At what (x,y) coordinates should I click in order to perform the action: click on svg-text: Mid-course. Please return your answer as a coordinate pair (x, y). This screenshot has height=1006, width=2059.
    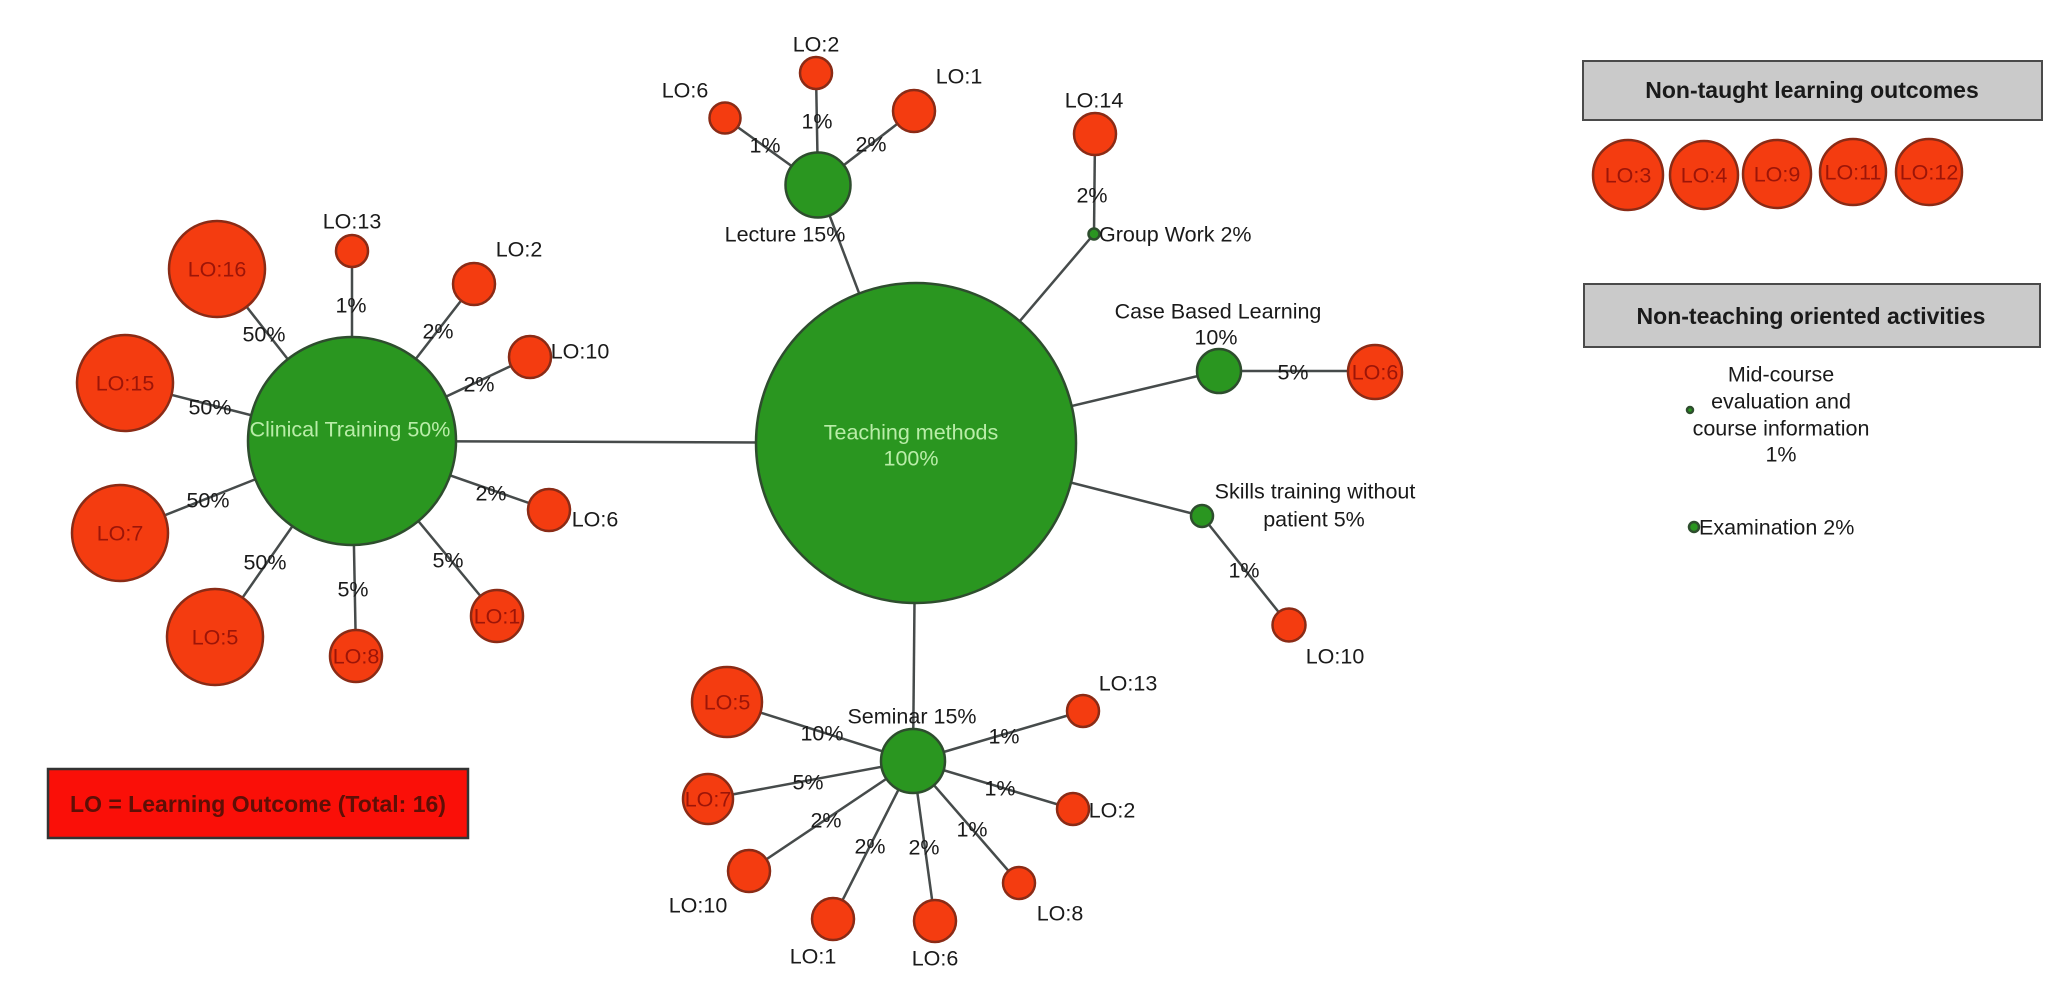
    Looking at the image, I should click on (1781, 375).